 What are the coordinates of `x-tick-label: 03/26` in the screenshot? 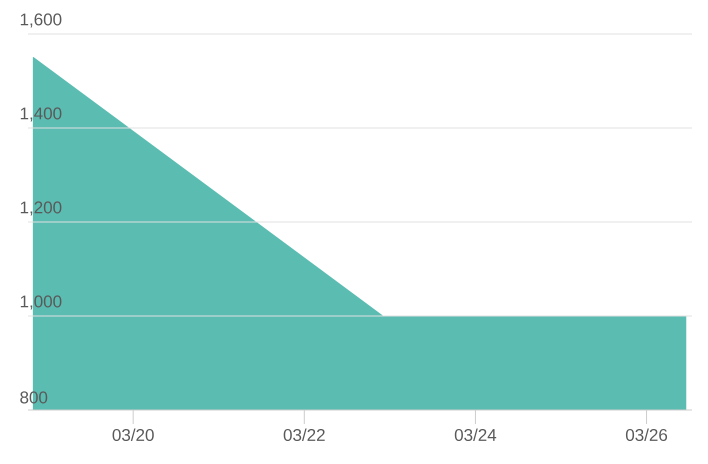 It's located at (647, 435).